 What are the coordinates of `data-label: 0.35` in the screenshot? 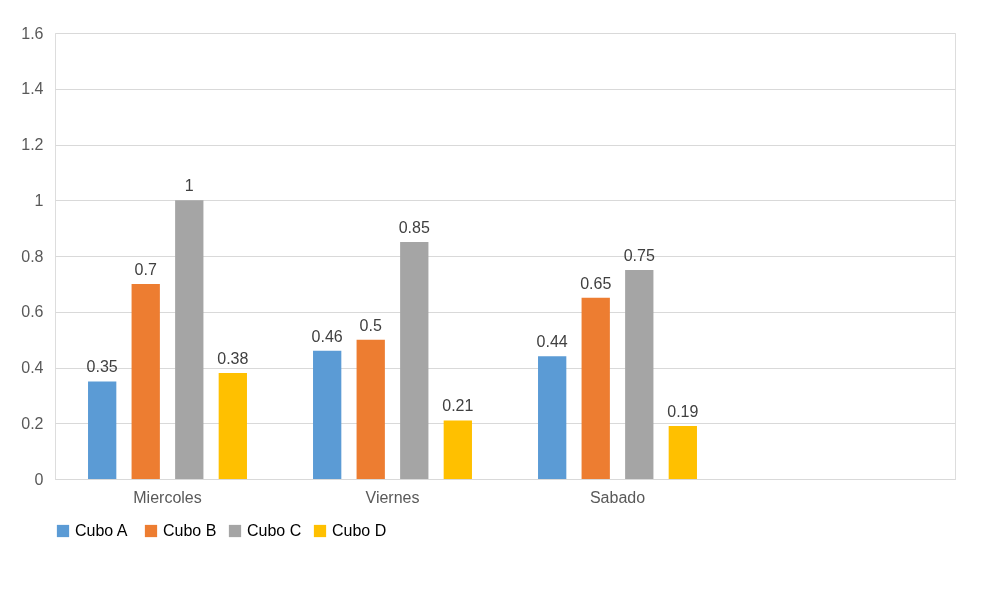 It's located at (102, 367).